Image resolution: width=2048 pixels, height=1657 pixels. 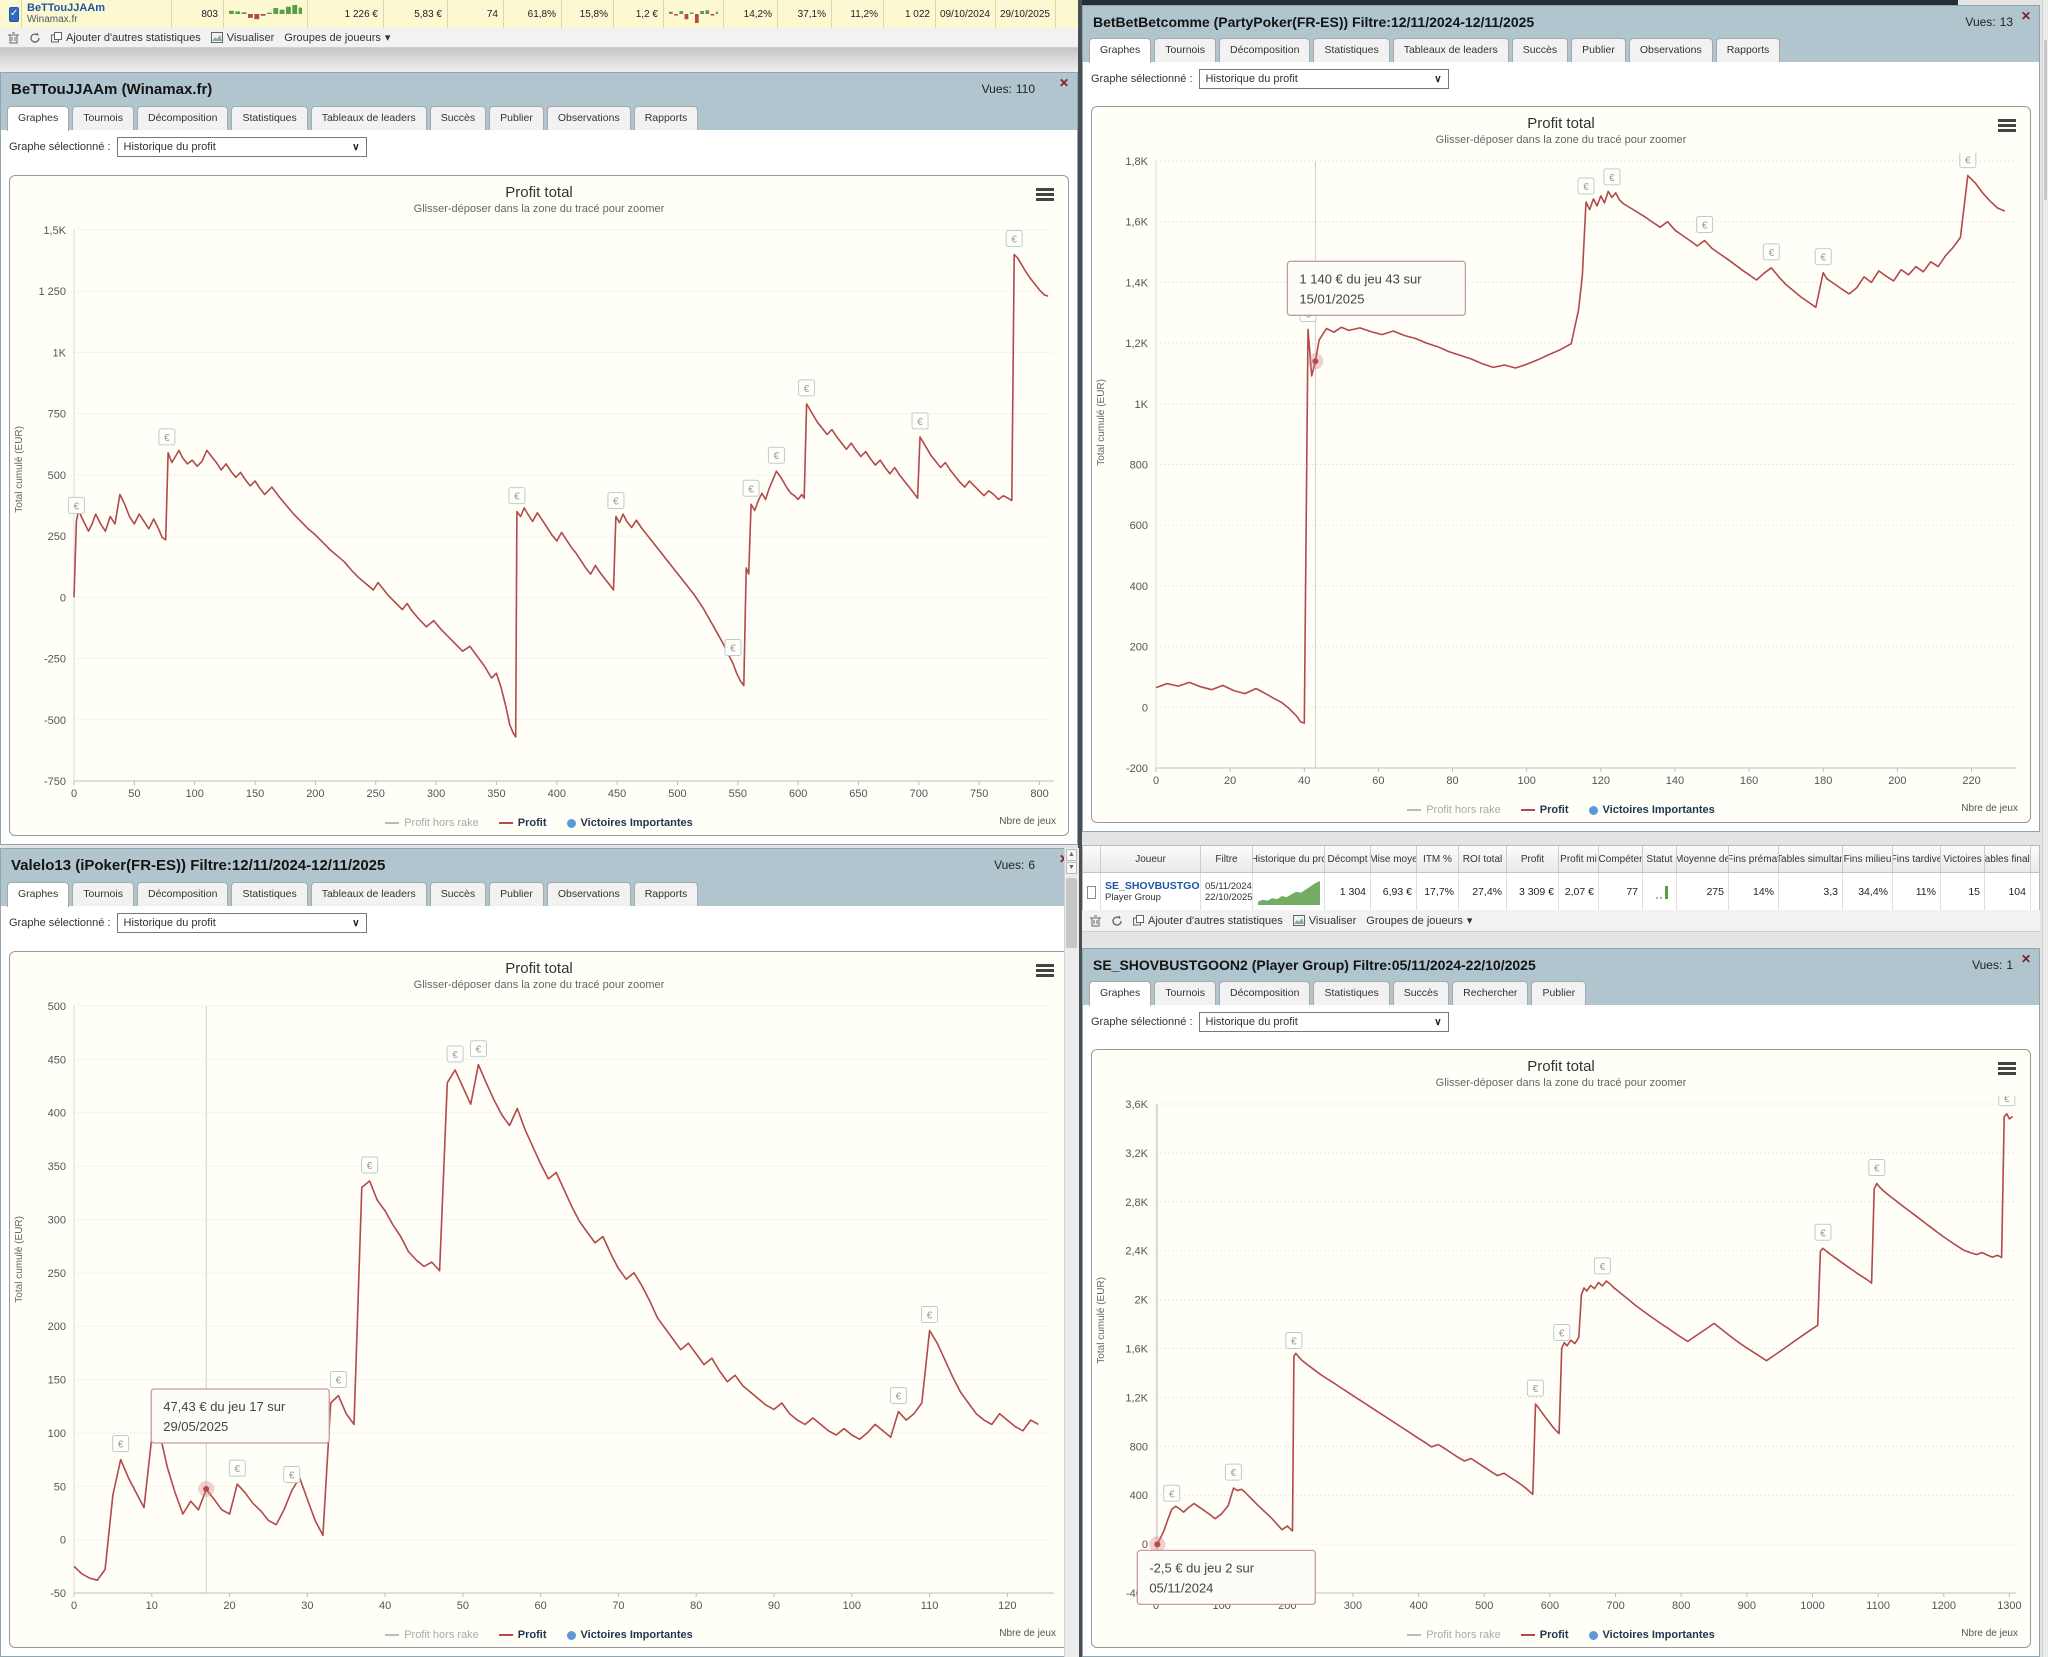 I want to click on column-header-statut: Statut, so click(x=1660, y=859).